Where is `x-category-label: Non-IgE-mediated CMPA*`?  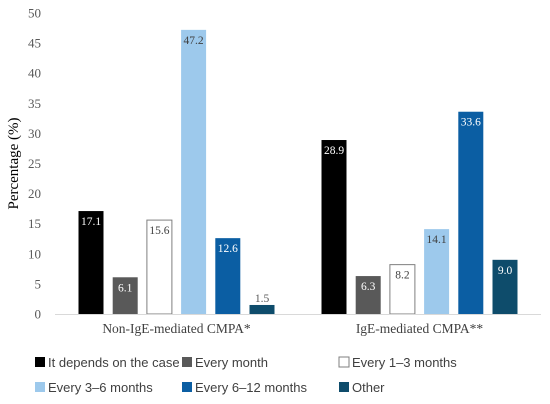 x-category-label: Non-IgE-mediated CMPA* is located at coordinates (176, 328).